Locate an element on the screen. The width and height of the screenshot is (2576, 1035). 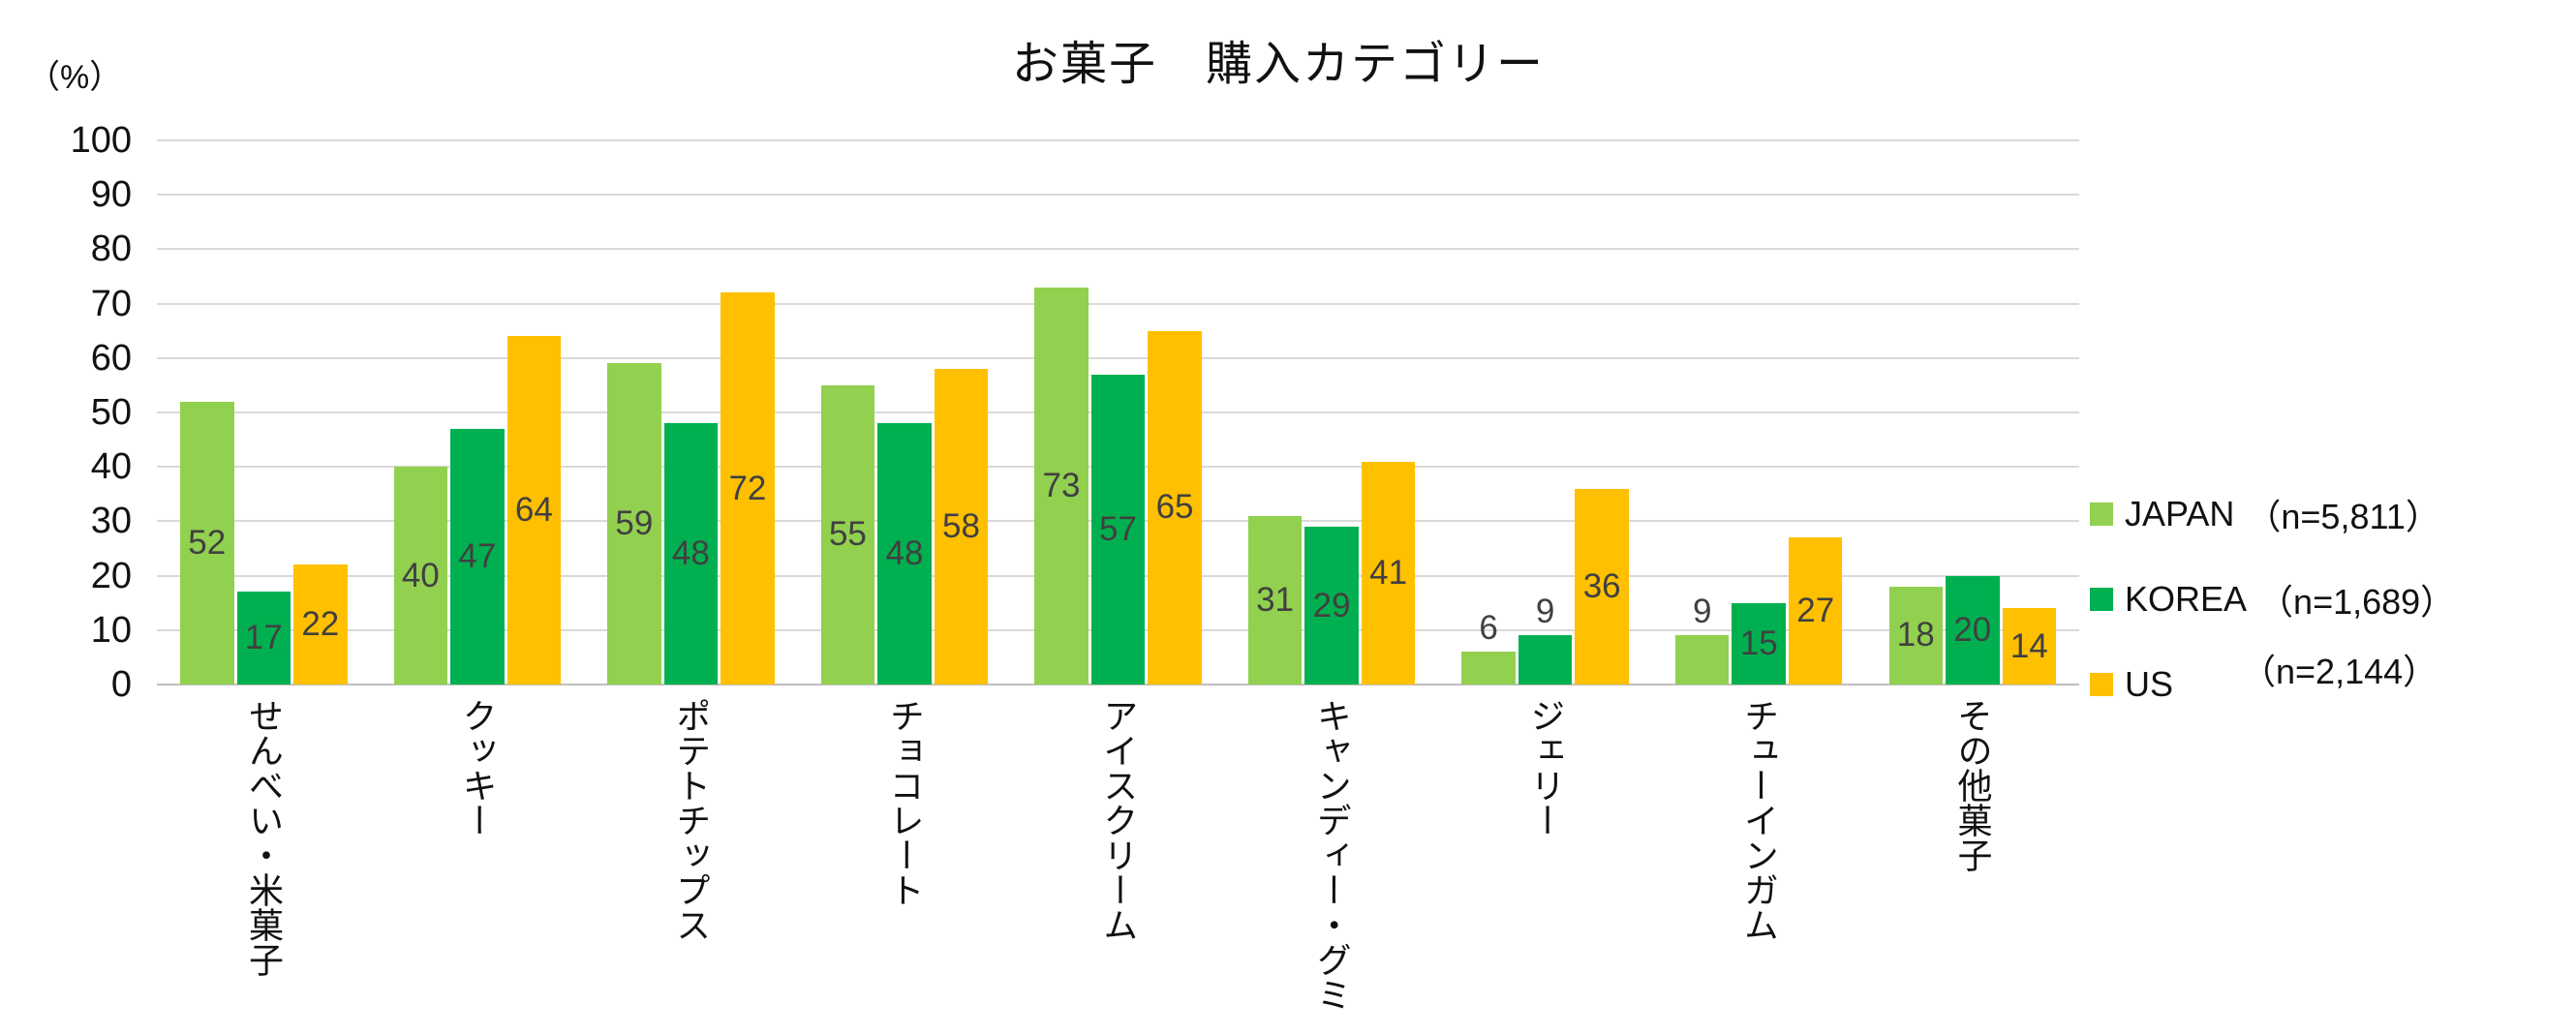
bar-korea-5: 57 is located at coordinates (1118, 529).